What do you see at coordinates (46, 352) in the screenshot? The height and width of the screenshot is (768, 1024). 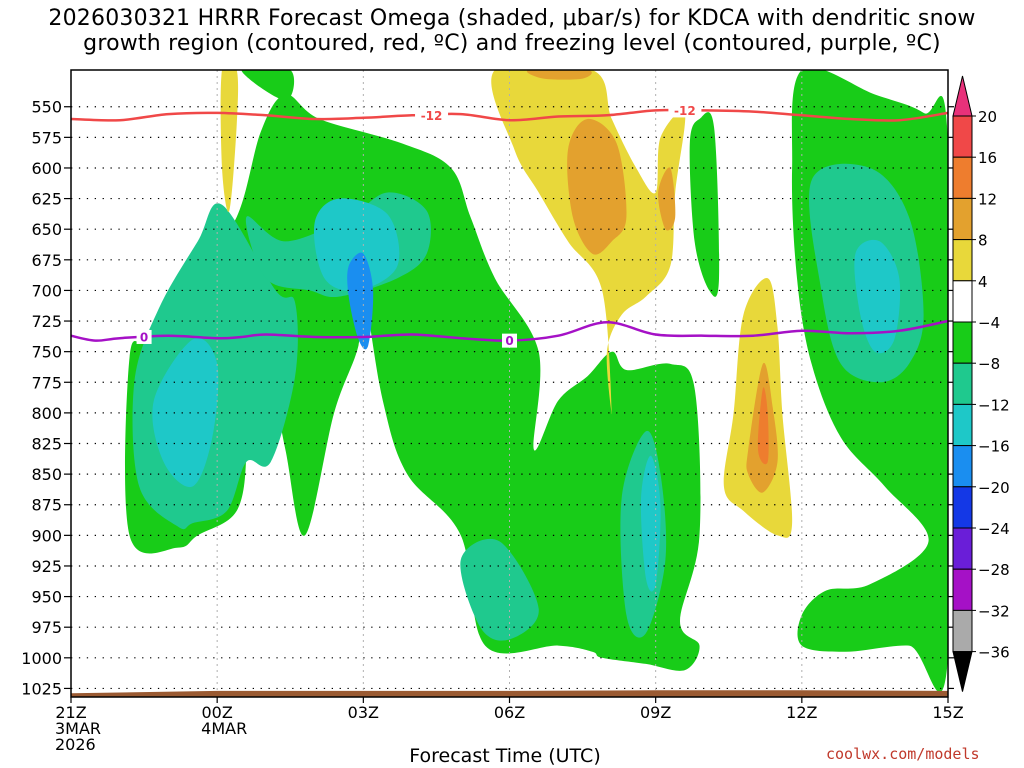 I see `y-tick-label-750: 750` at bounding box center [46, 352].